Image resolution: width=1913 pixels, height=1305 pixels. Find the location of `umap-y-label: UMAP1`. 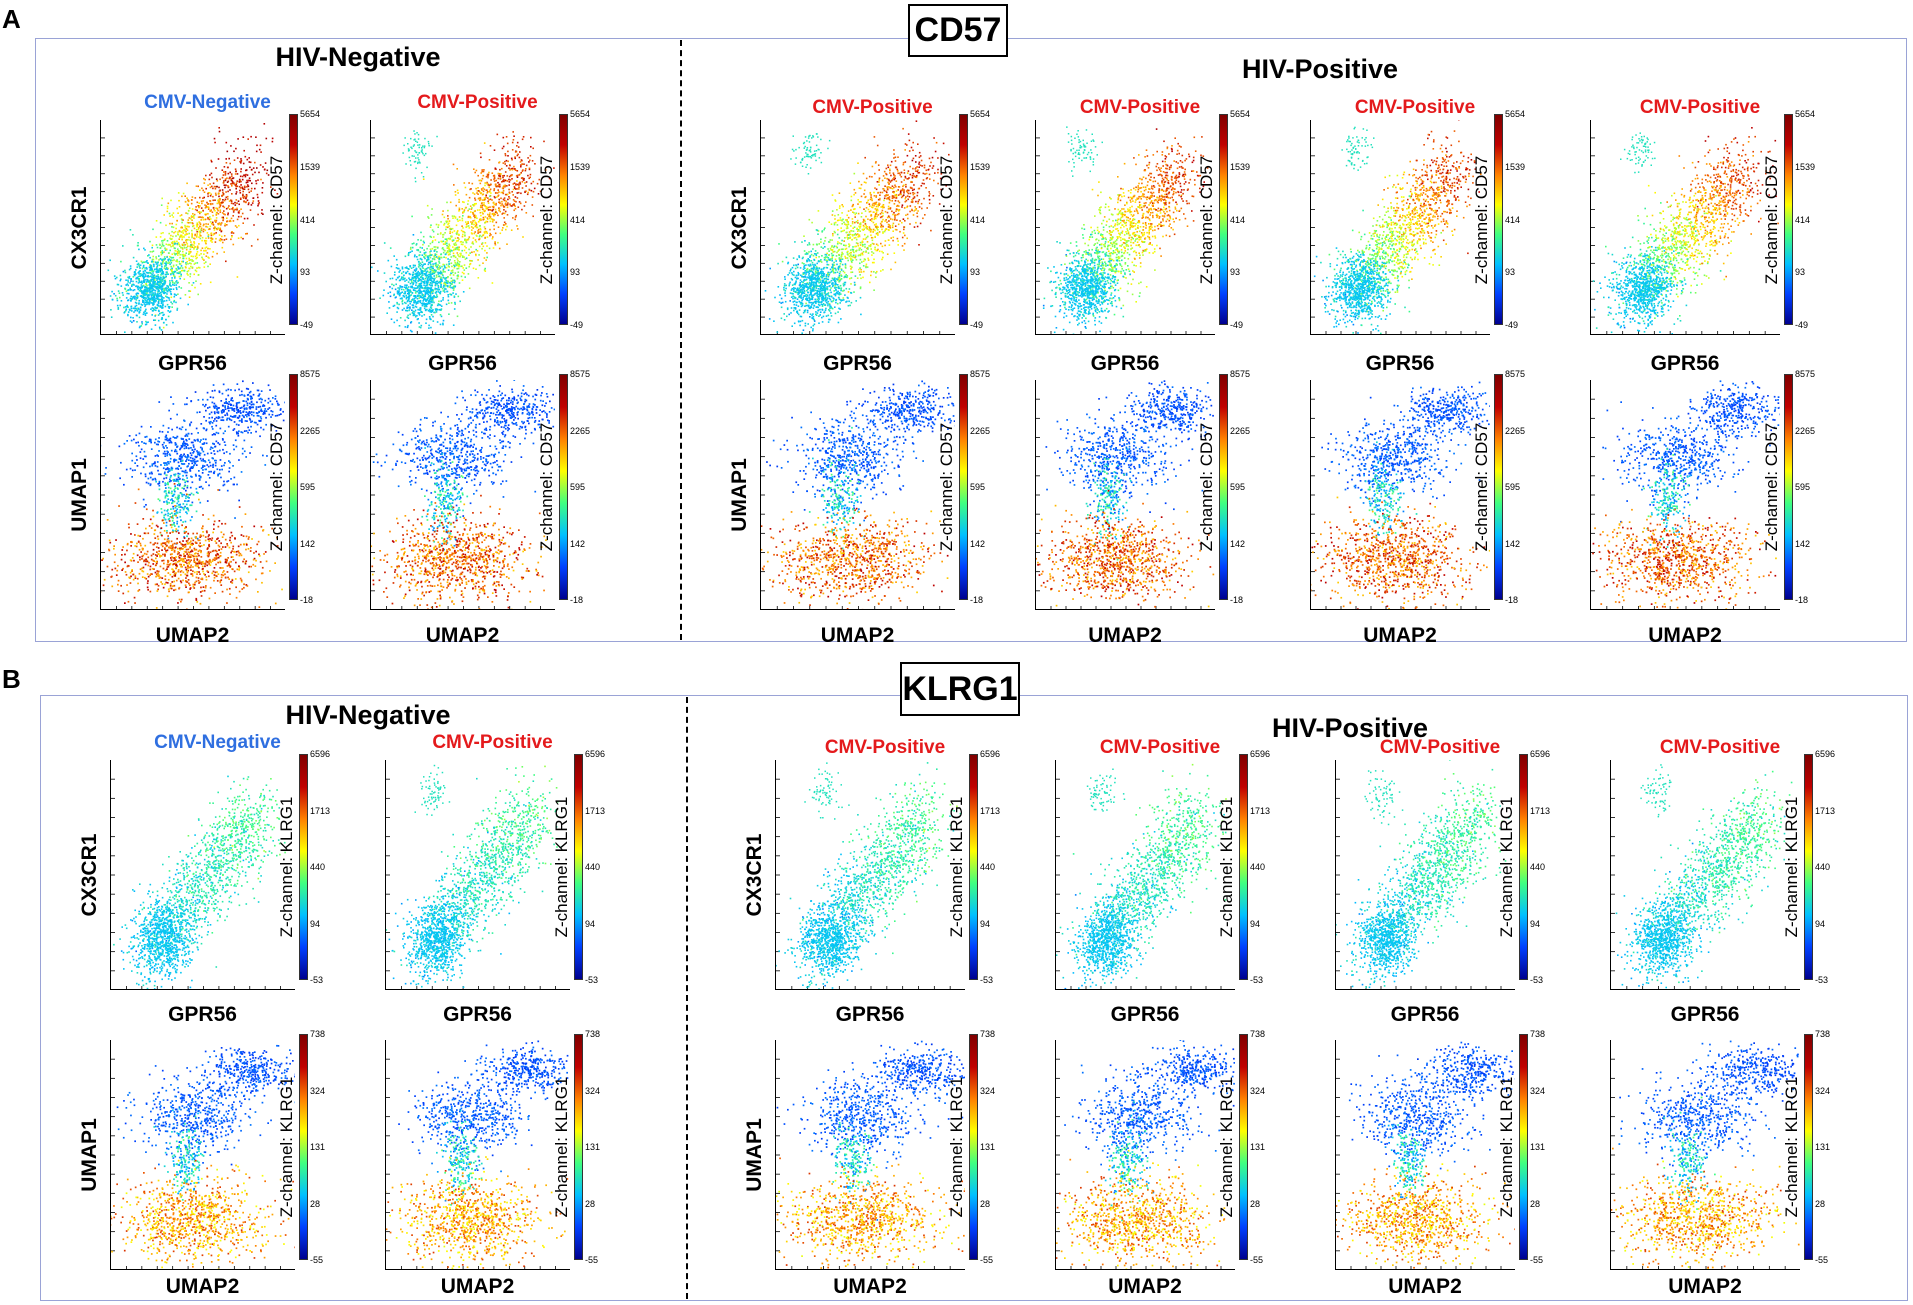

umap-y-label: UMAP1 is located at coordinates (755, 1155).